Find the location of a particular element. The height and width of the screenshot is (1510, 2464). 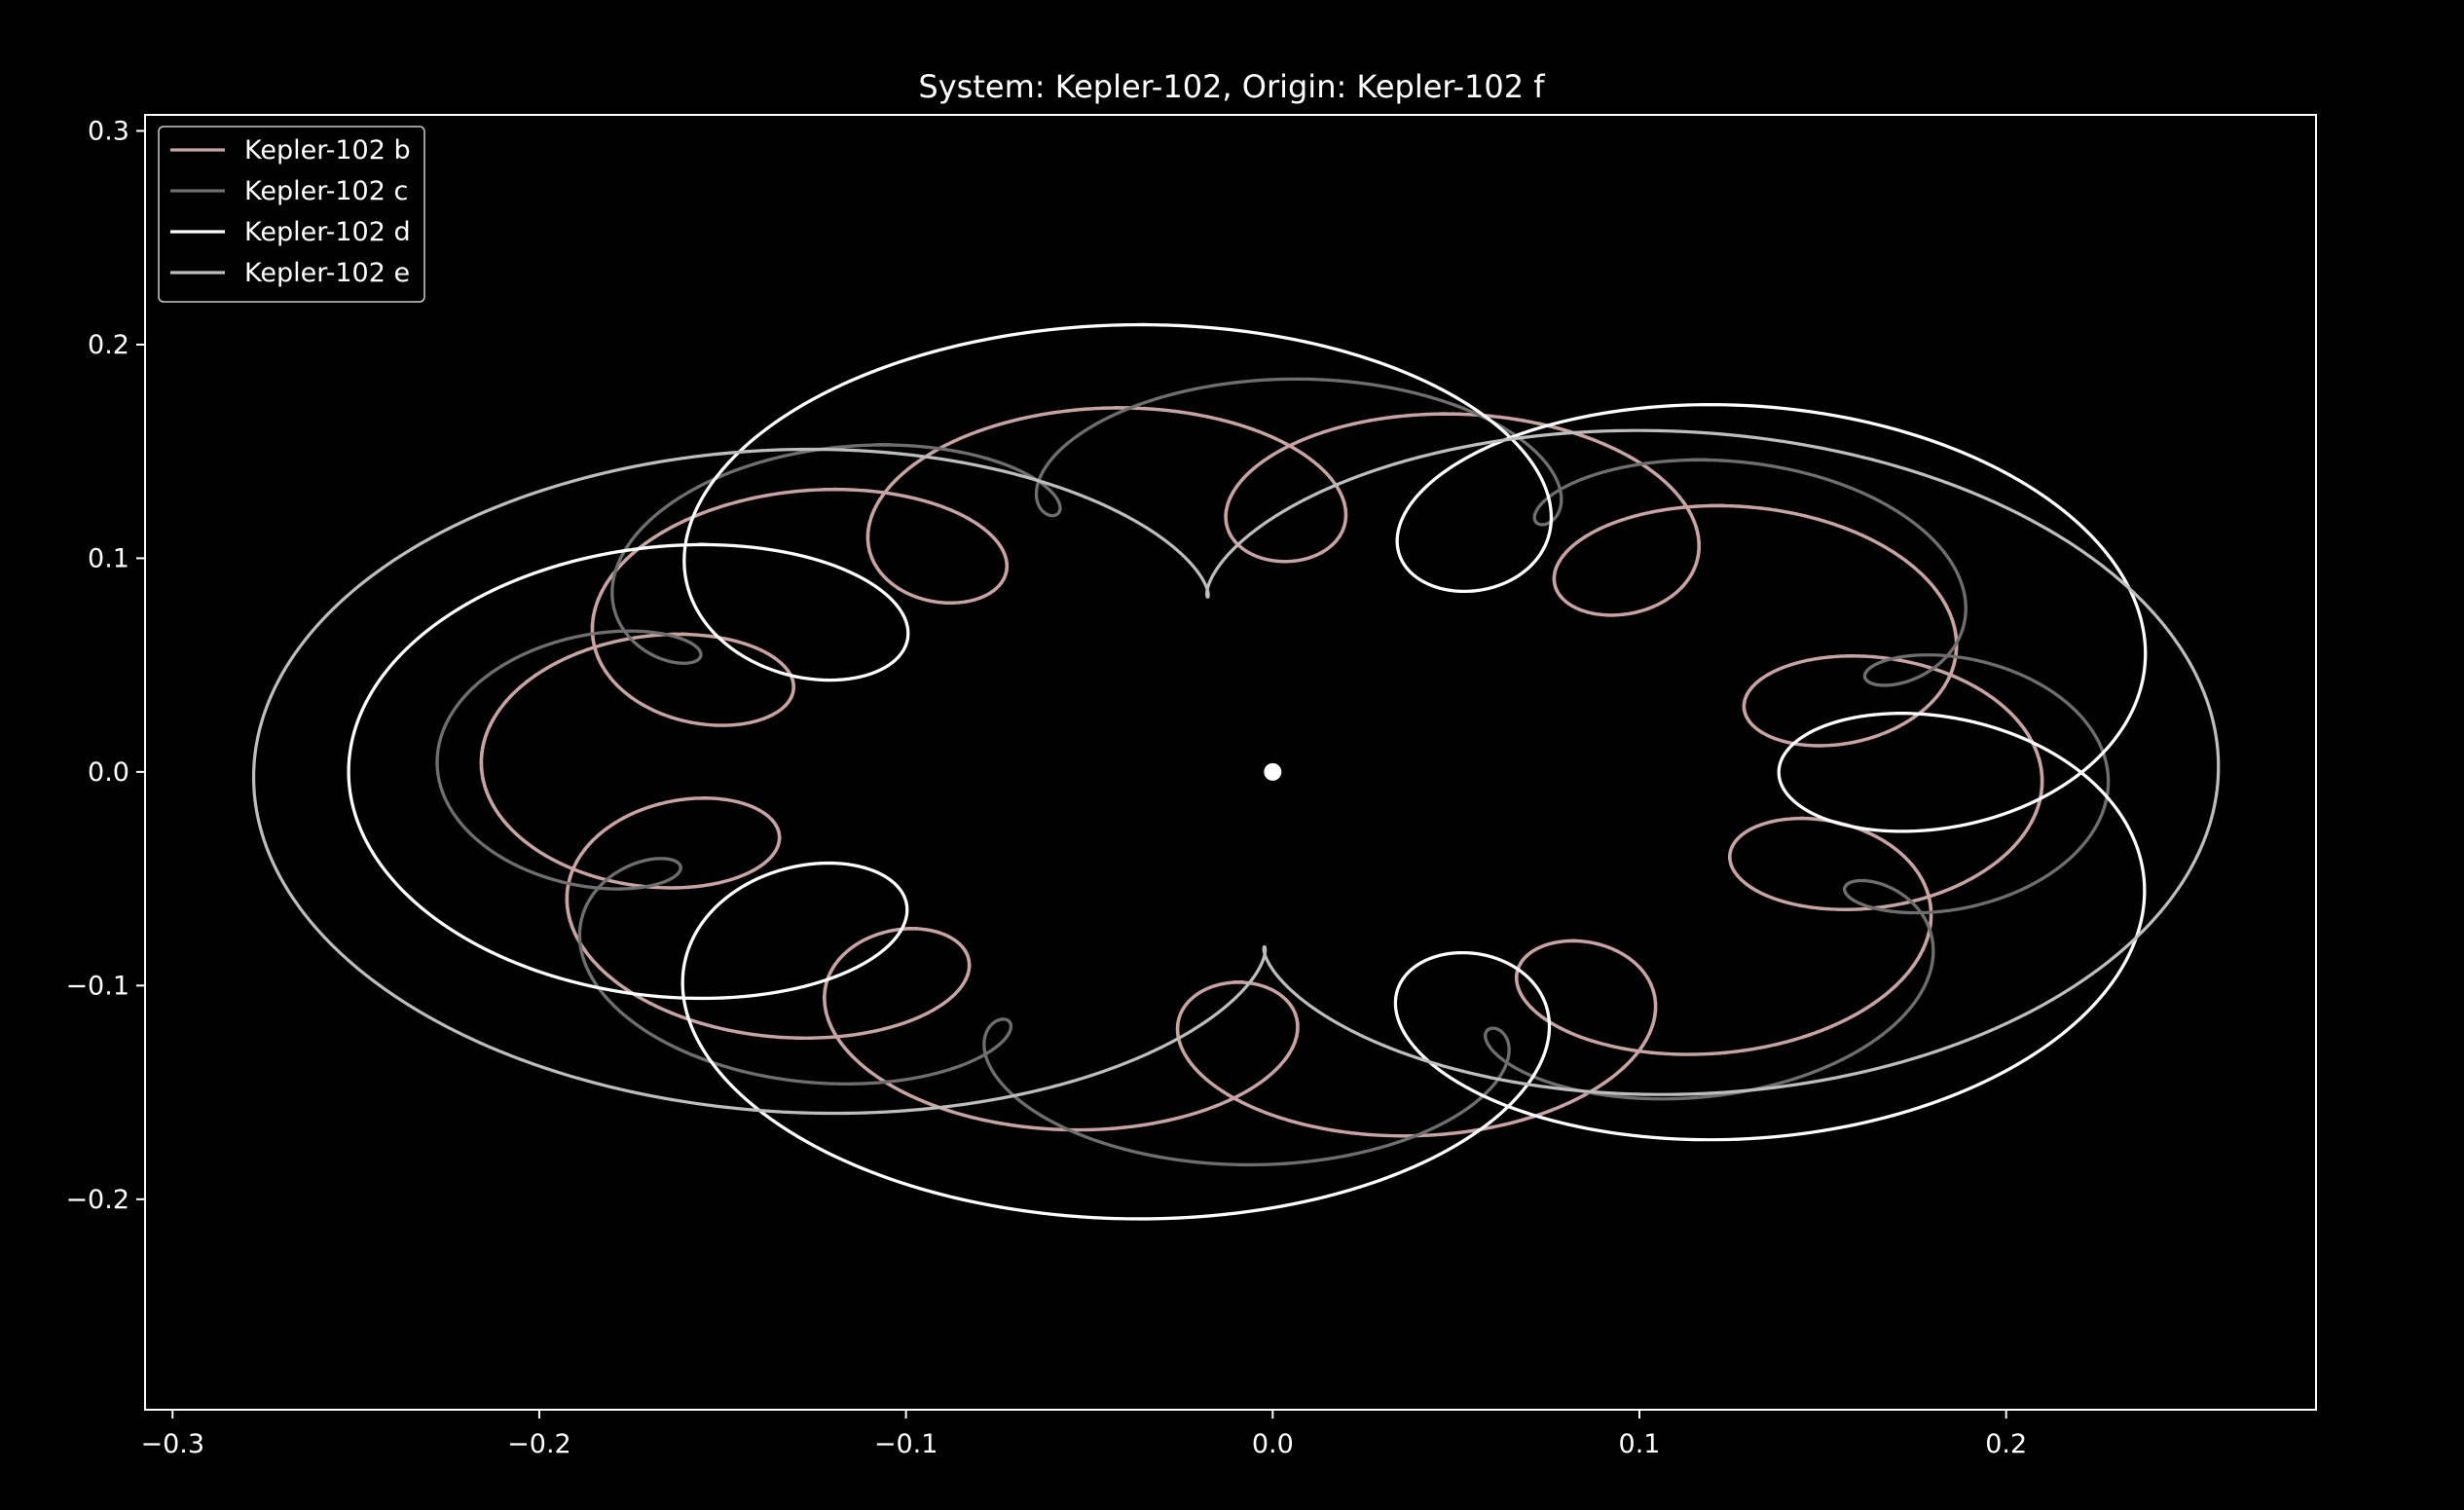

x-tick-label: −0.3 is located at coordinates (172, 1444).